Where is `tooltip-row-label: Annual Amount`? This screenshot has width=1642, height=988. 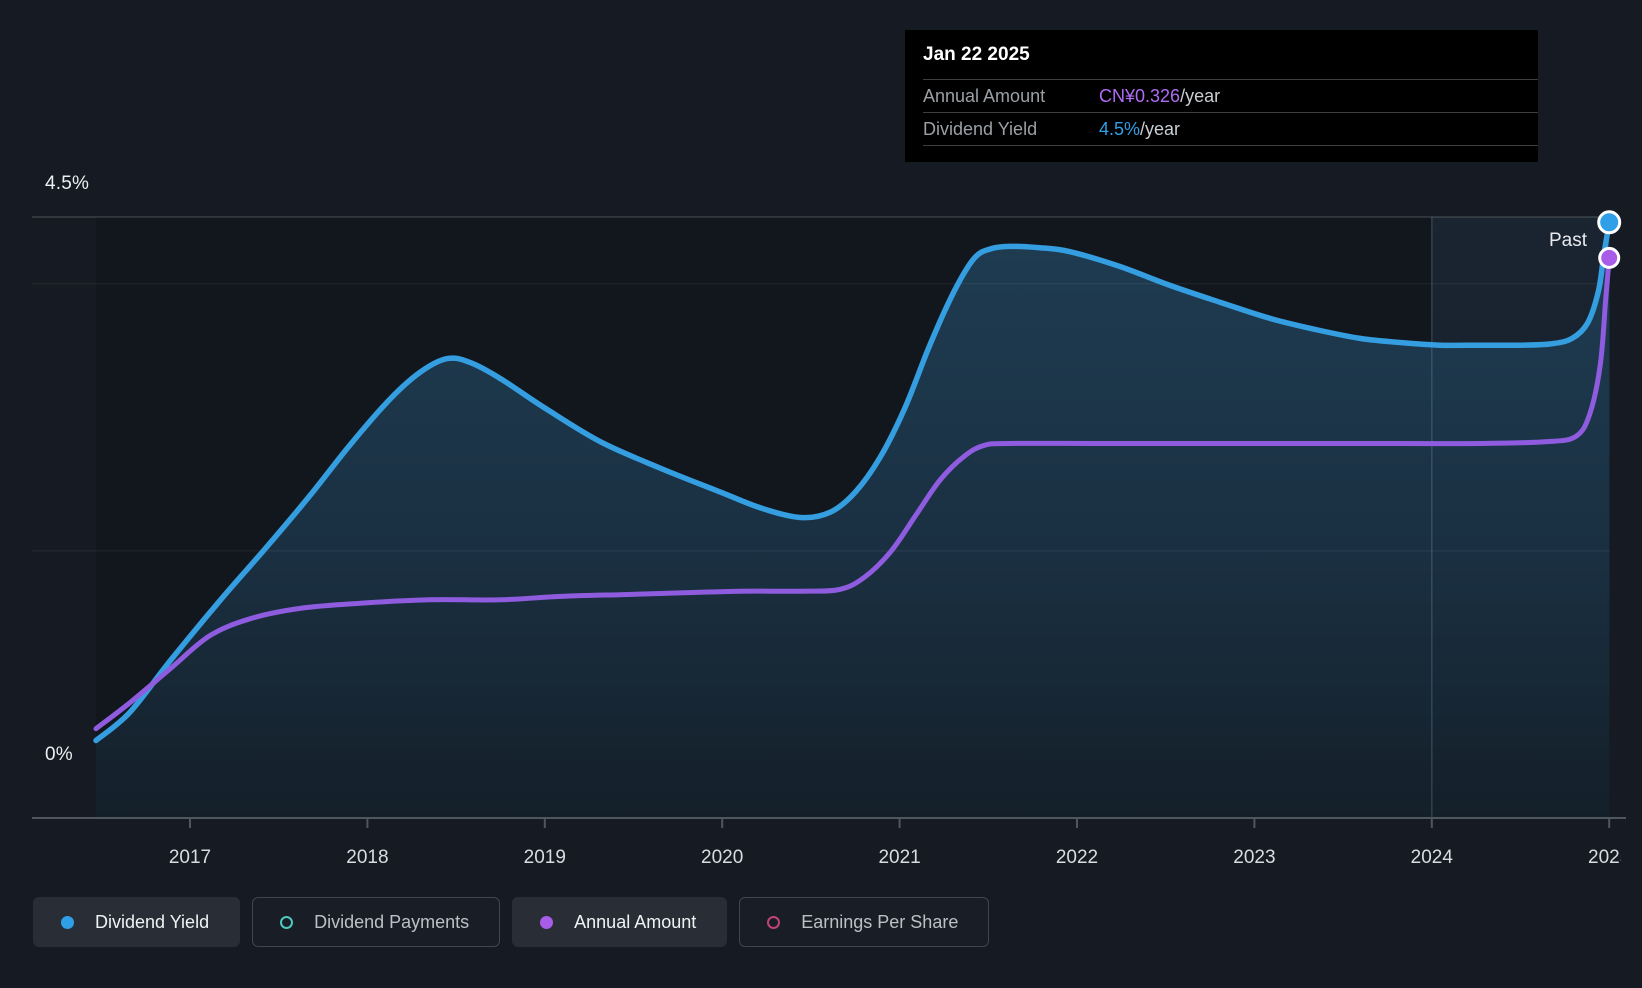 tooltip-row-label: Annual Amount is located at coordinates (984, 95).